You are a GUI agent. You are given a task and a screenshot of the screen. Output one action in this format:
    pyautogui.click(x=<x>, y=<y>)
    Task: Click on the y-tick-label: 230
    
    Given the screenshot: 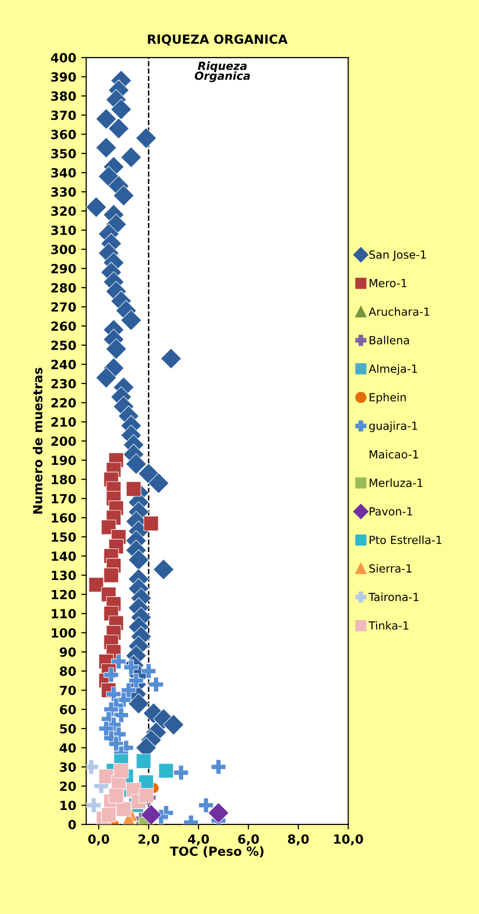 What is the action you would take?
    pyautogui.click(x=63, y=383)
    